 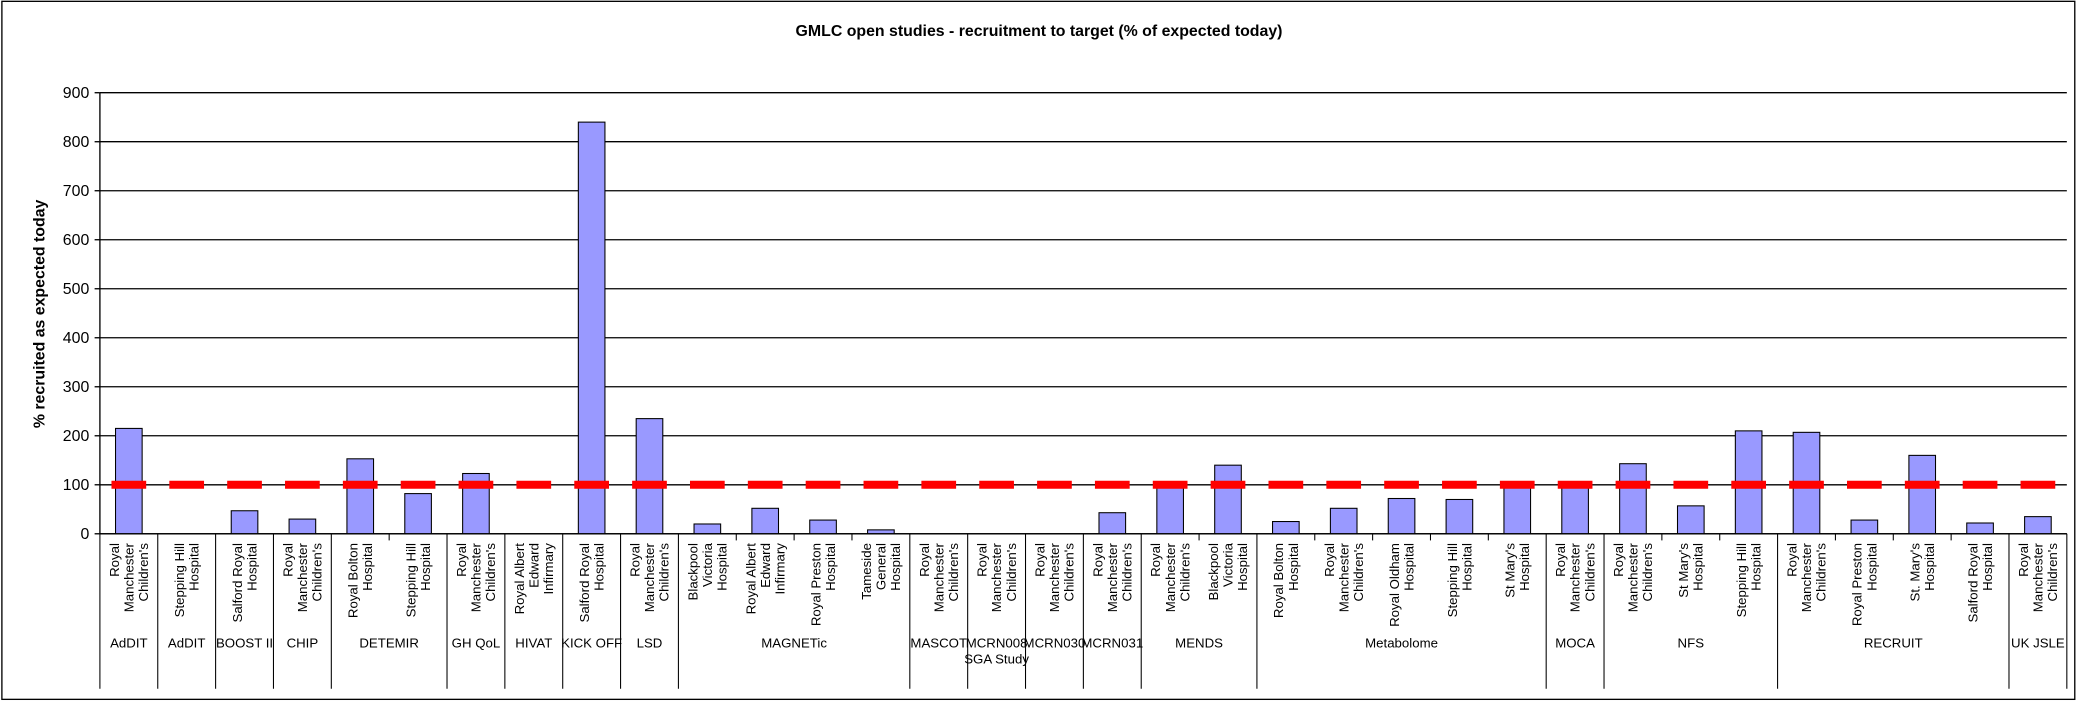 I want to click on group-label: KICK OFF, so click(x=591, y=643).